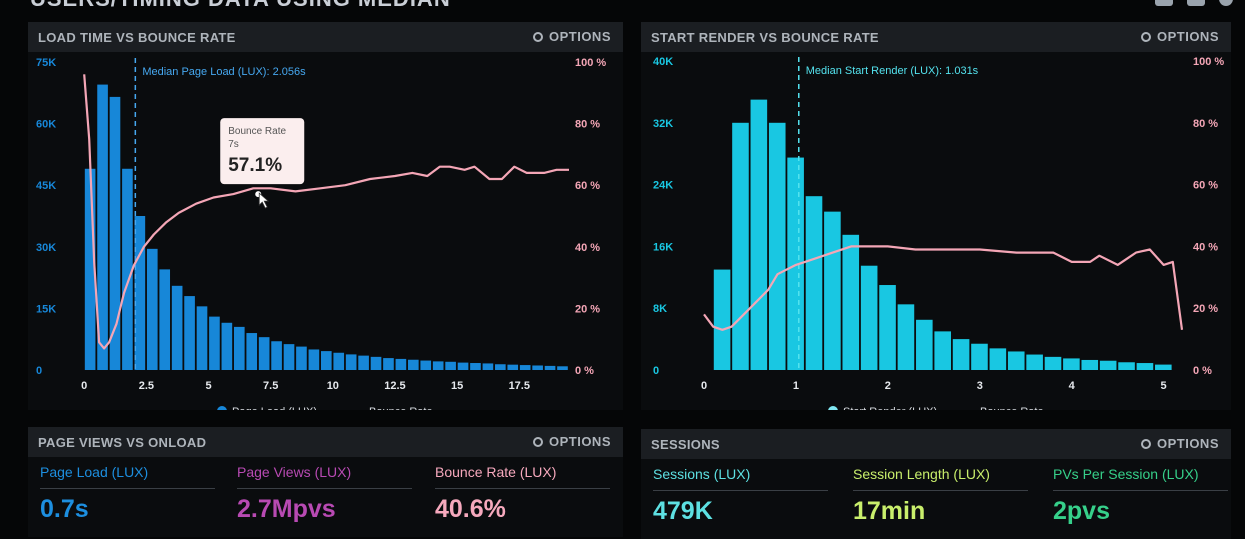  What do you see at coordinates (587, 186) in the screenshot?
I see `y-right-tick-label: 60 %` at bounding box center [587, 186].